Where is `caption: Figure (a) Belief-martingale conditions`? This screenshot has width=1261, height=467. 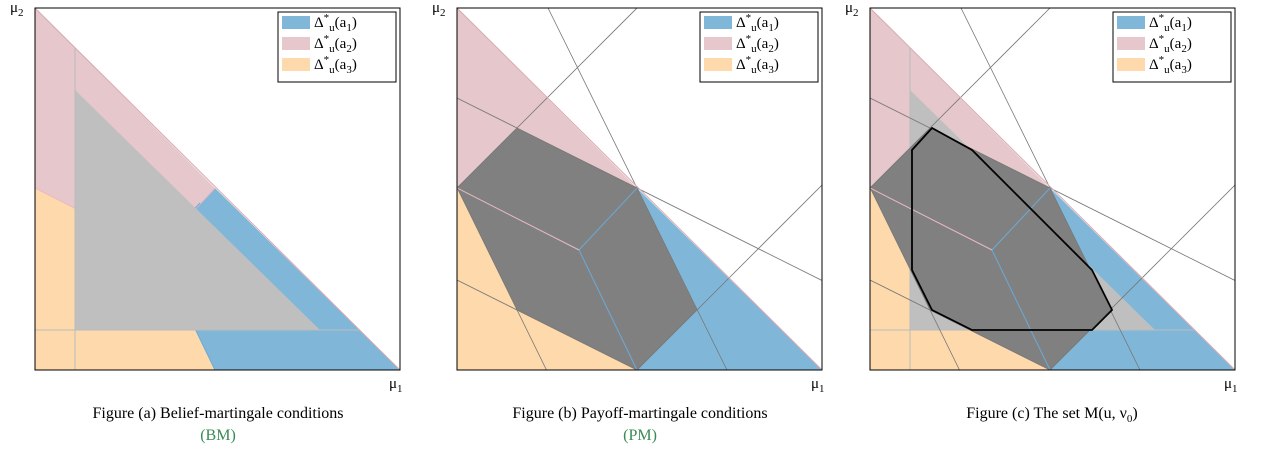
caption: Figure (a) Belief-martingale conditions is located at coordinates (217, 413).